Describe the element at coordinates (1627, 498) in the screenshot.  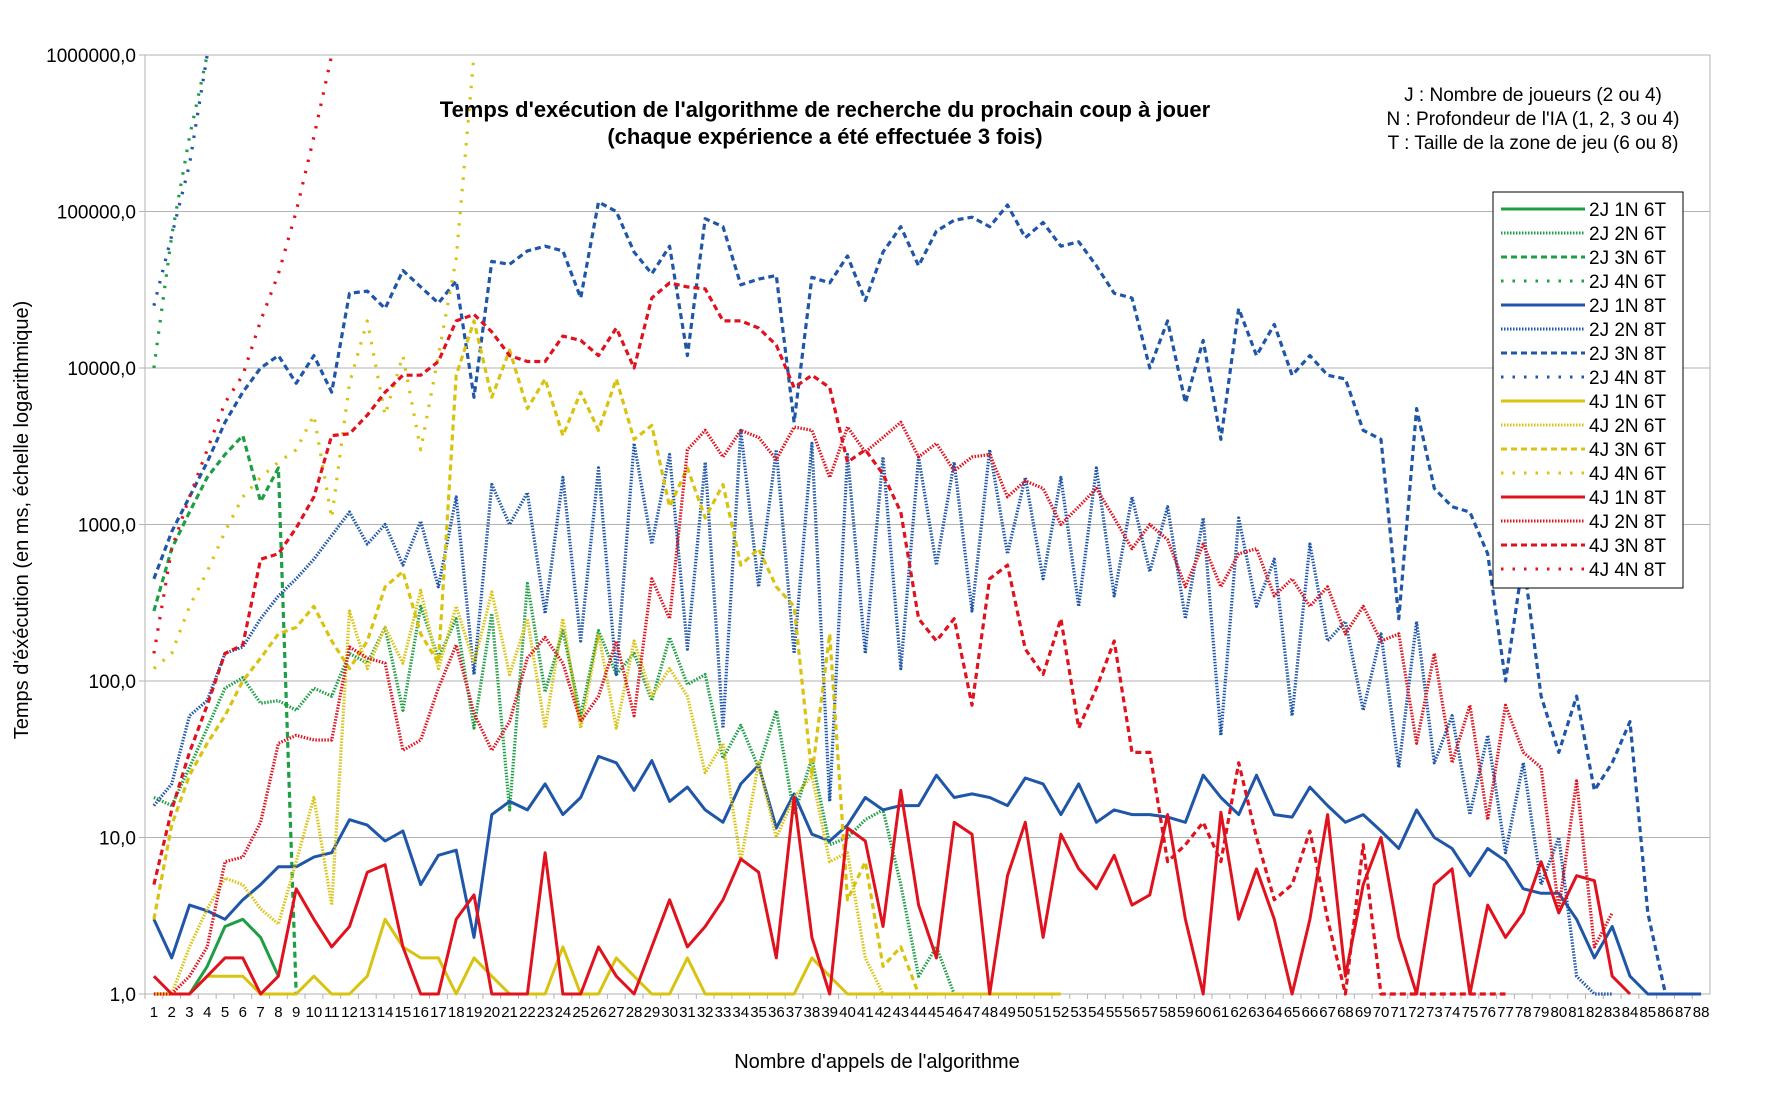
I see `legend-label: 4J 1N 8T` at that location.